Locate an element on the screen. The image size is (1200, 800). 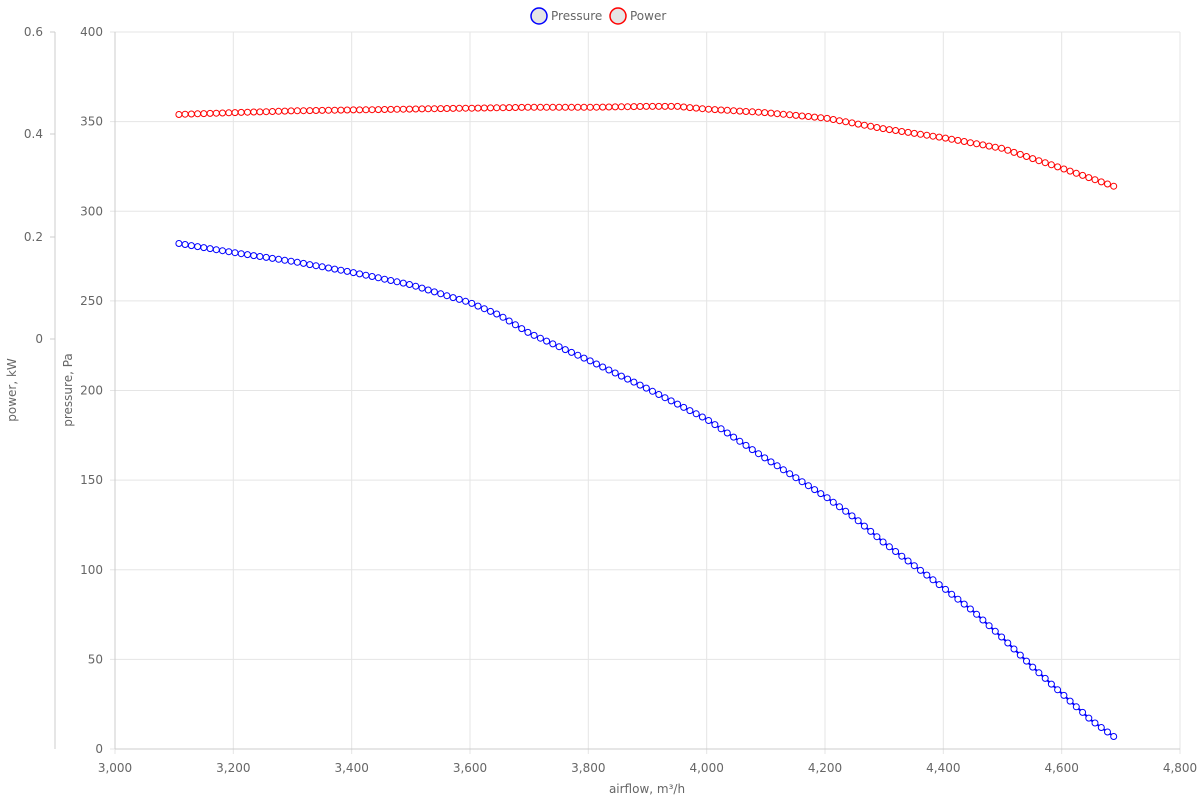
pressure-tick-label: 300 is located at coordinates (91, 211).